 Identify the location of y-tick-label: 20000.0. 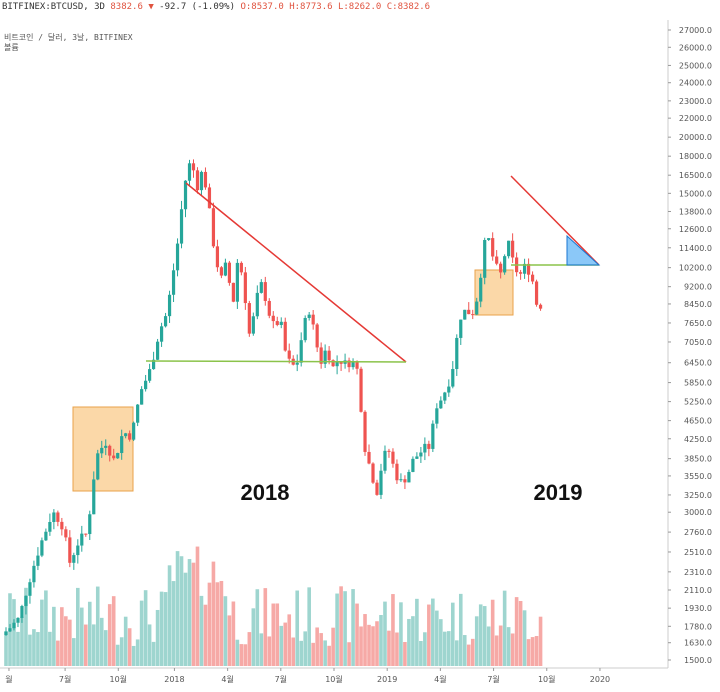
(695, 137).